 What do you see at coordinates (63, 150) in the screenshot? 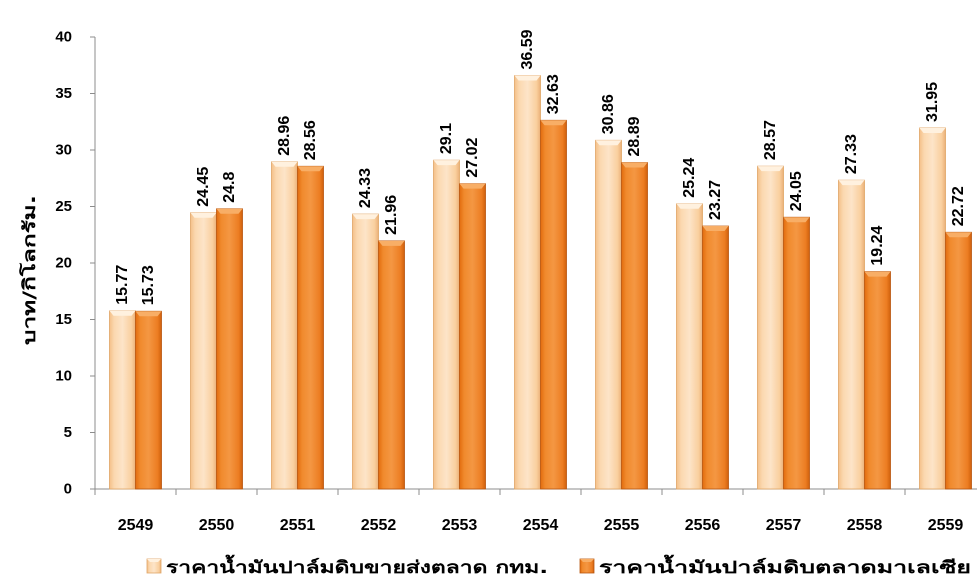
I see `y-tick-label: 30` at bounding box center [63, 150].